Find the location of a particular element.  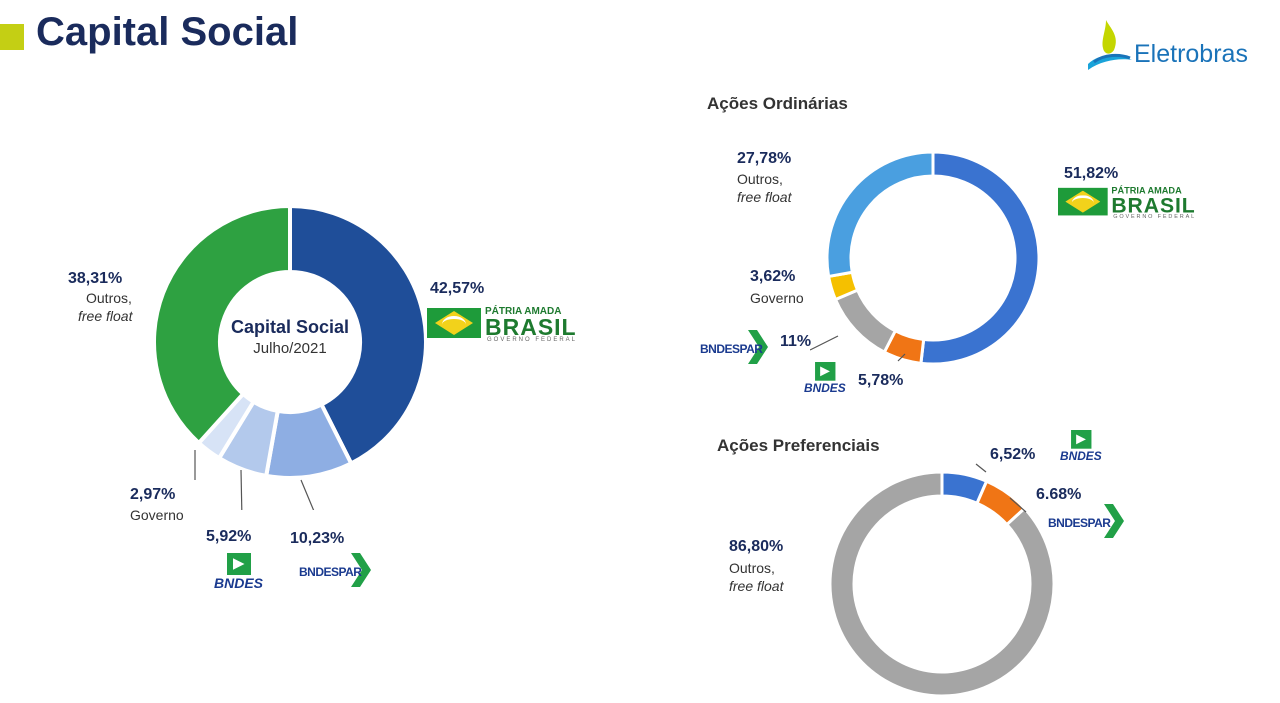

acoes-preferenciais-donut-chart is located at coordinates (942, 580).